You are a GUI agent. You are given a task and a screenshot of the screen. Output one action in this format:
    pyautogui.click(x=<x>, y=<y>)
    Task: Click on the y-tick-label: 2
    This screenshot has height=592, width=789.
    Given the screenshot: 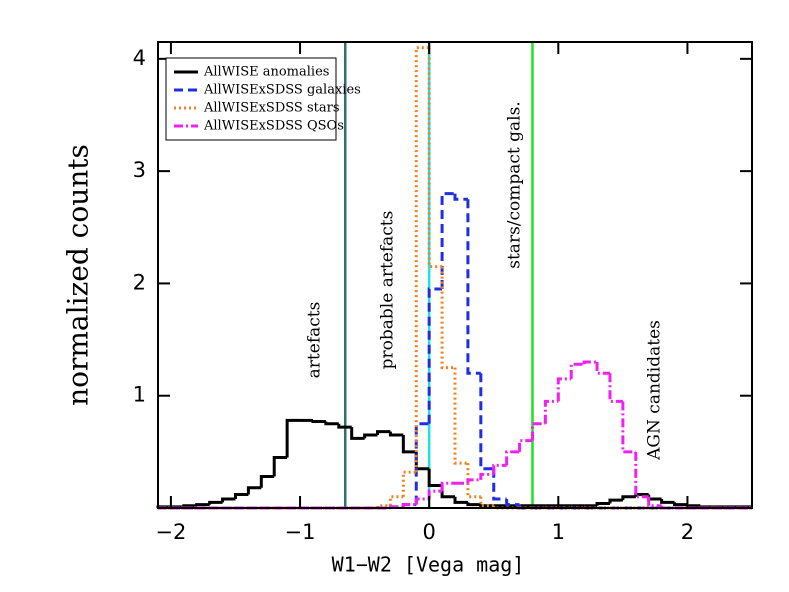 What is the action you would take?
    pyautogui.click(x=139, y=282)
    